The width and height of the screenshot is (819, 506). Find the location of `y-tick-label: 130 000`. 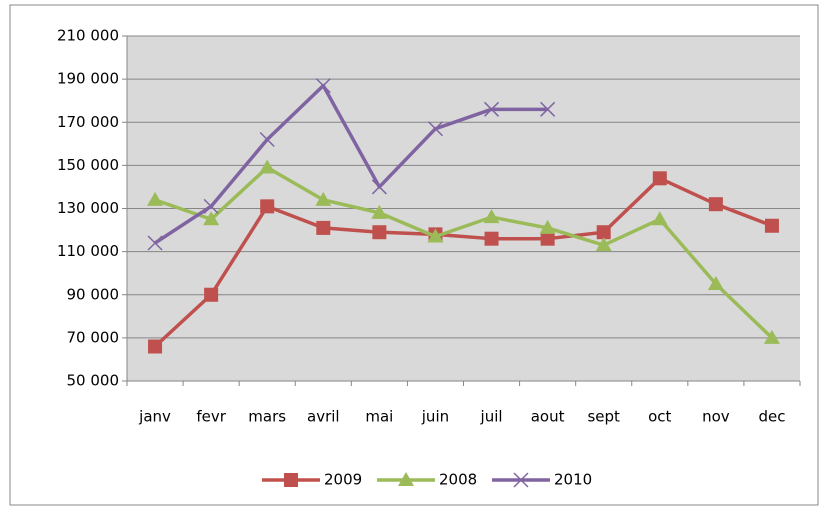

y-tick-label: 130 000 is located at coordinates (88, 208).